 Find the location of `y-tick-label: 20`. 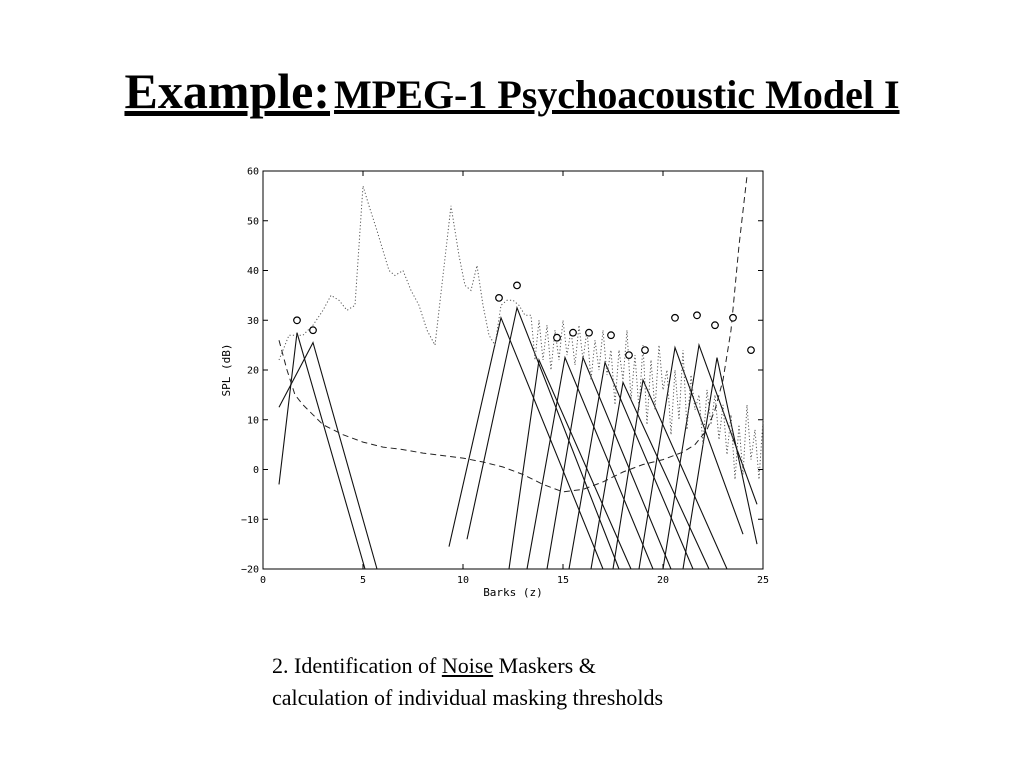

y-tick-label: 20 is located at coordinates (253, 371).